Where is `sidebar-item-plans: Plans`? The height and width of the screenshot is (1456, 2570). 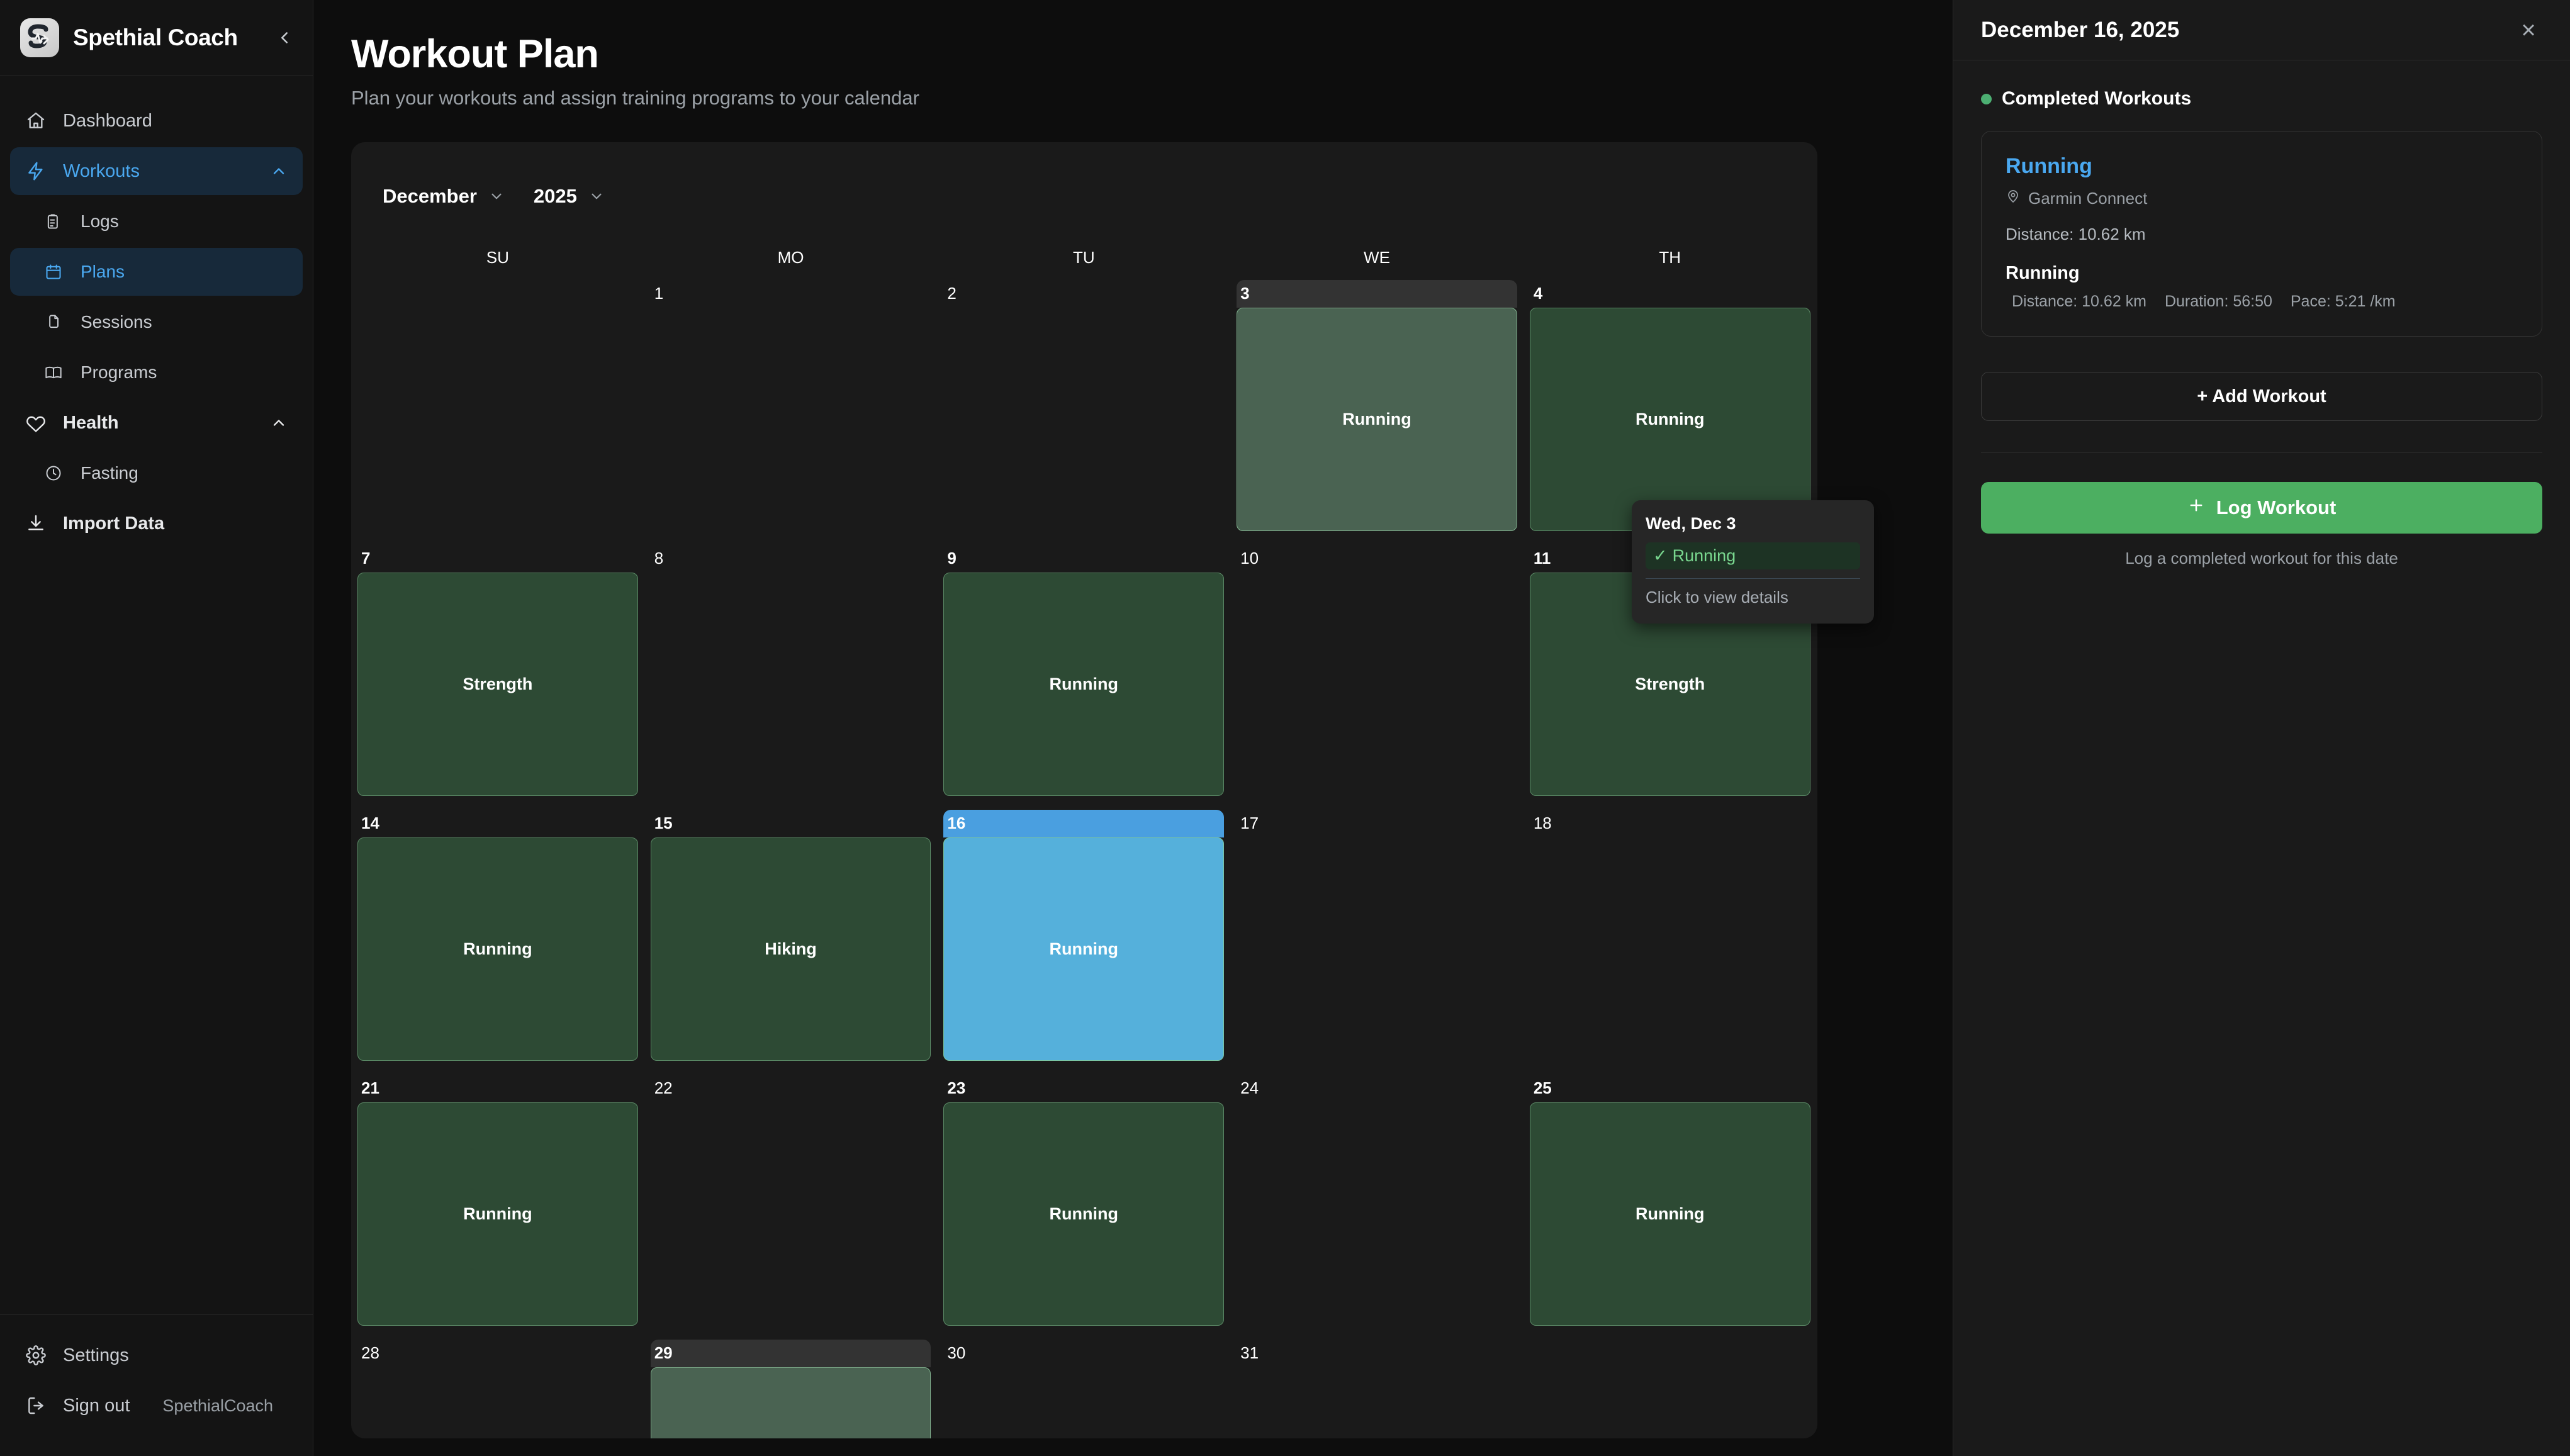
sidebar-item-plans: Plans is located at coordinates (156, 272).